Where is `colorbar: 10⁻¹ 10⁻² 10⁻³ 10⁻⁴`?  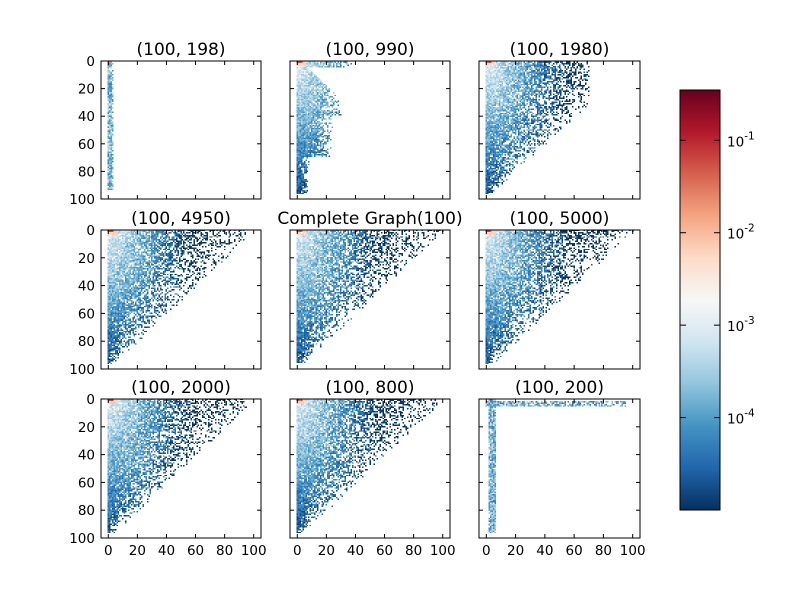 colorbar: 10⁻¹ 10⁻² 10⁻³ 10⁻⁴ is located at coordinates (717, 300).